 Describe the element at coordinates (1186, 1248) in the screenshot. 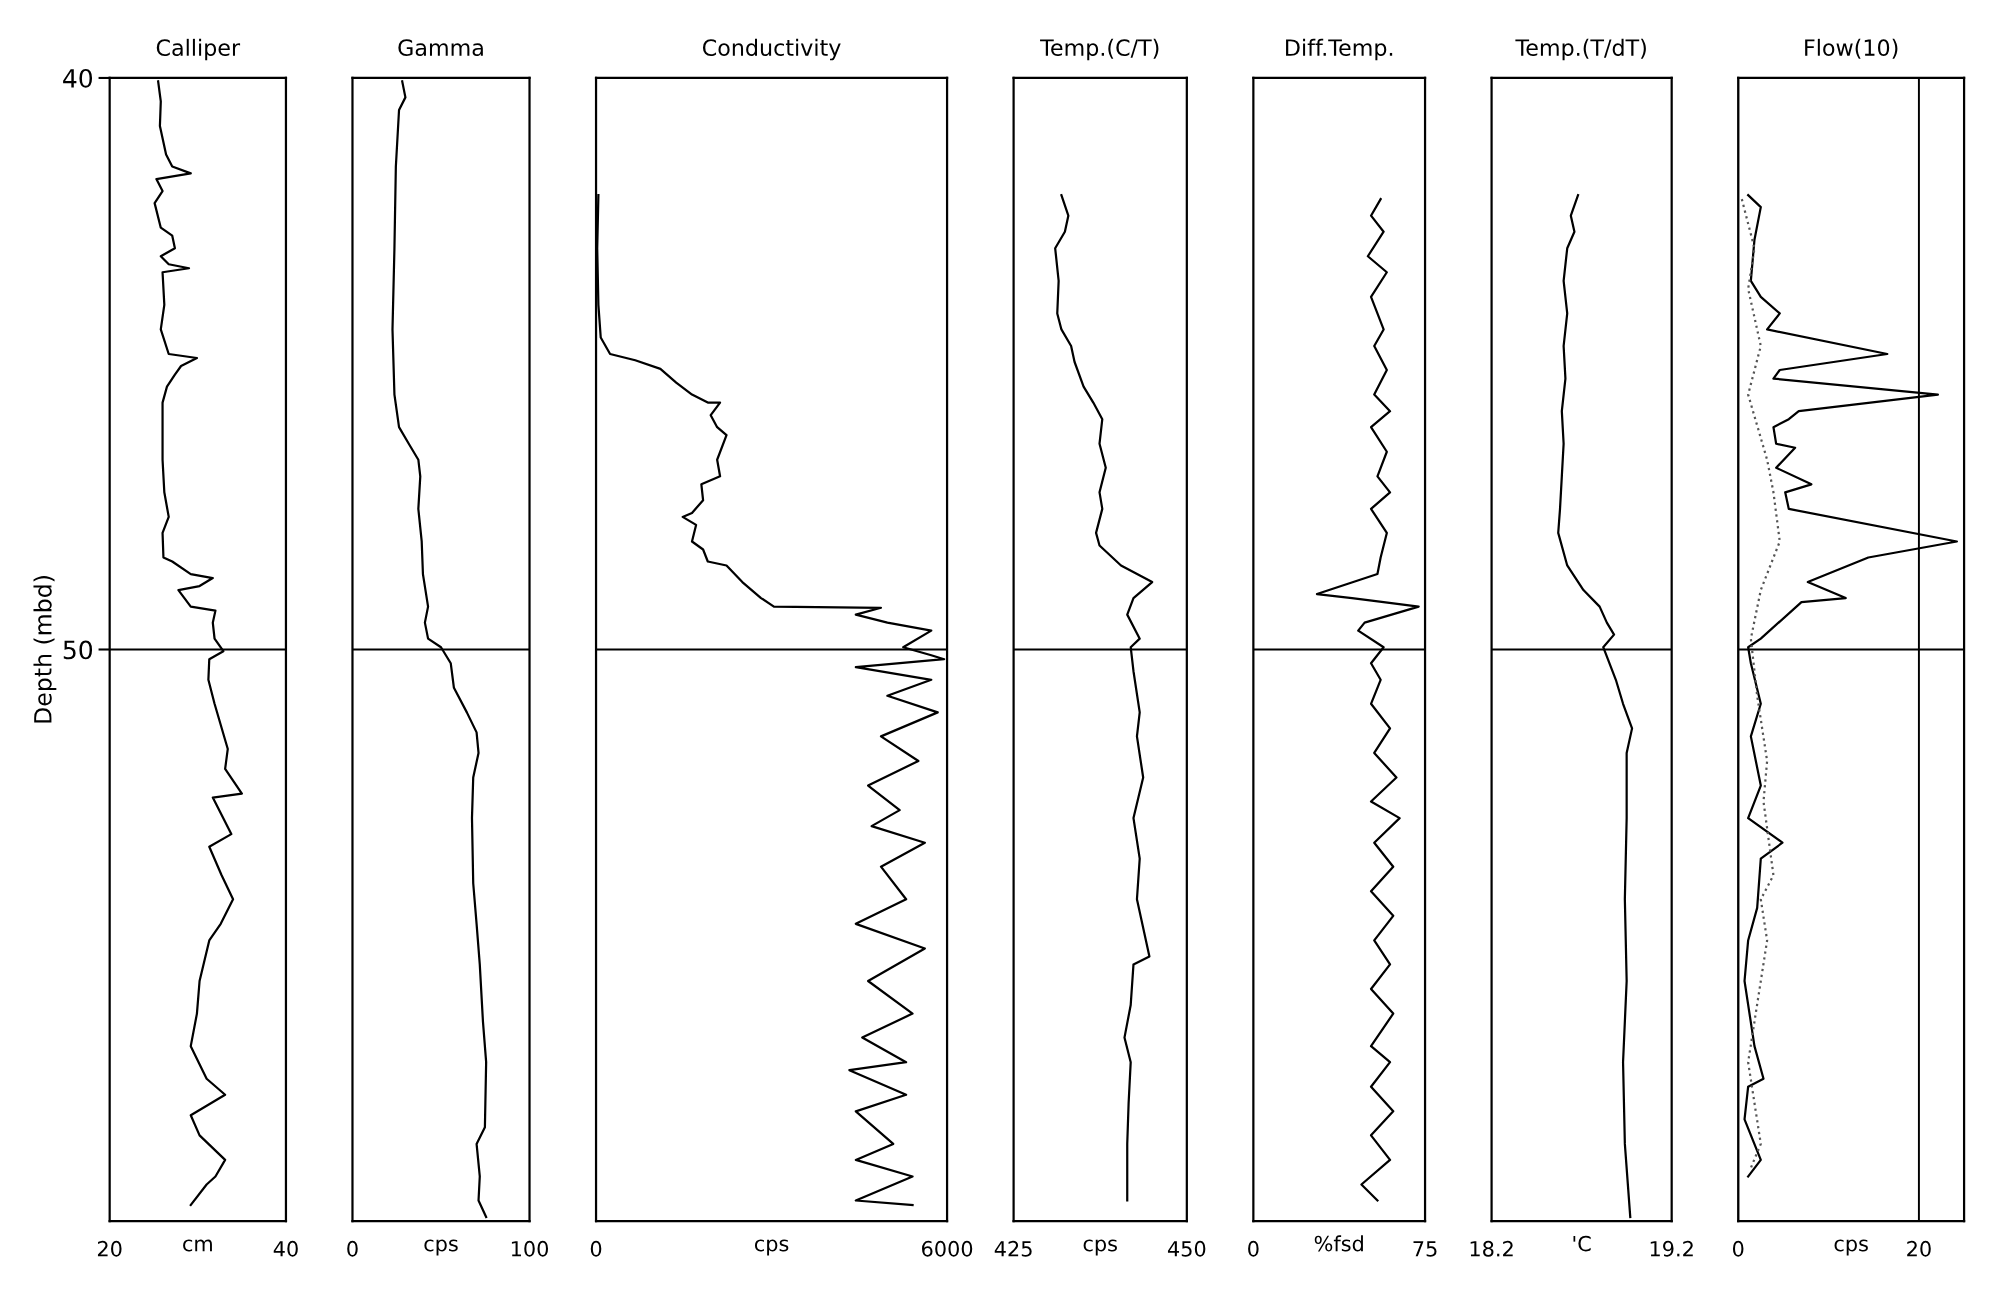

I see `x-tick-label: 450` at that location.